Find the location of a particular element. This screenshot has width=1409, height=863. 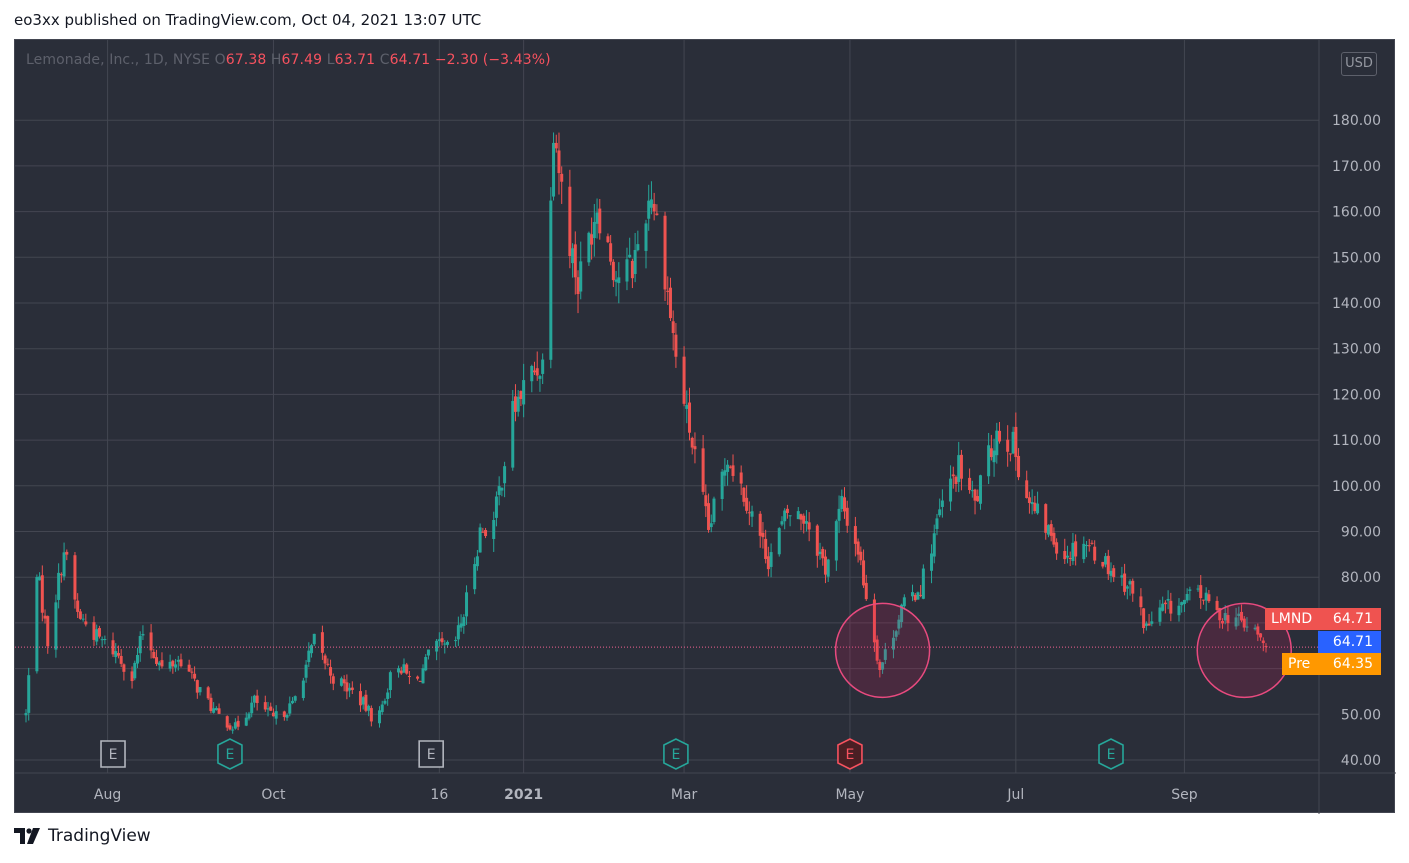

y-tick-label: 50.00 is located at coordinates (1361, 715).